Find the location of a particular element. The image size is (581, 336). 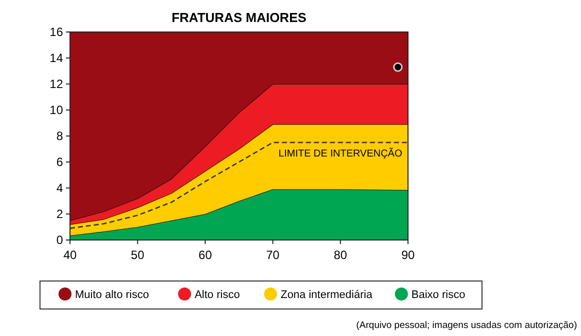

y-tick-label: 10 is located at coordinates (57, 110).